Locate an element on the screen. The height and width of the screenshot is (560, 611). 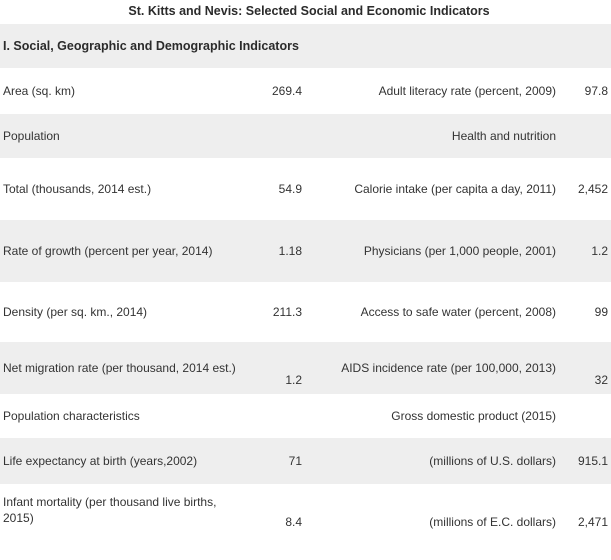
row-label: Health and nutrition is located at coordinates (432, 136).